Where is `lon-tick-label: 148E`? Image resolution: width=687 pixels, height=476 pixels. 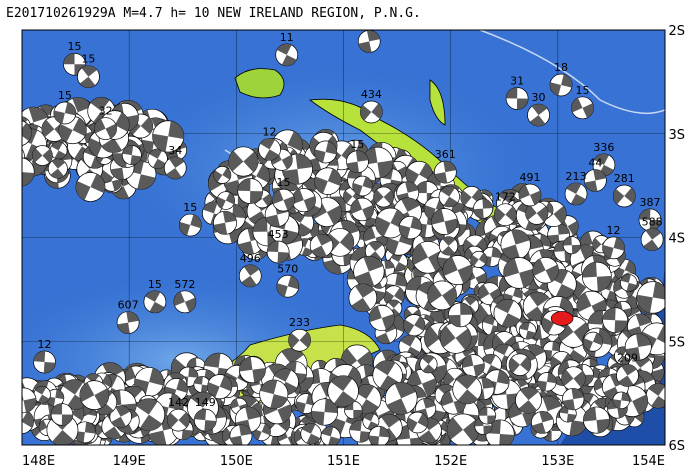 lon-tick-label: 148E is located at coordinates (38, 461).